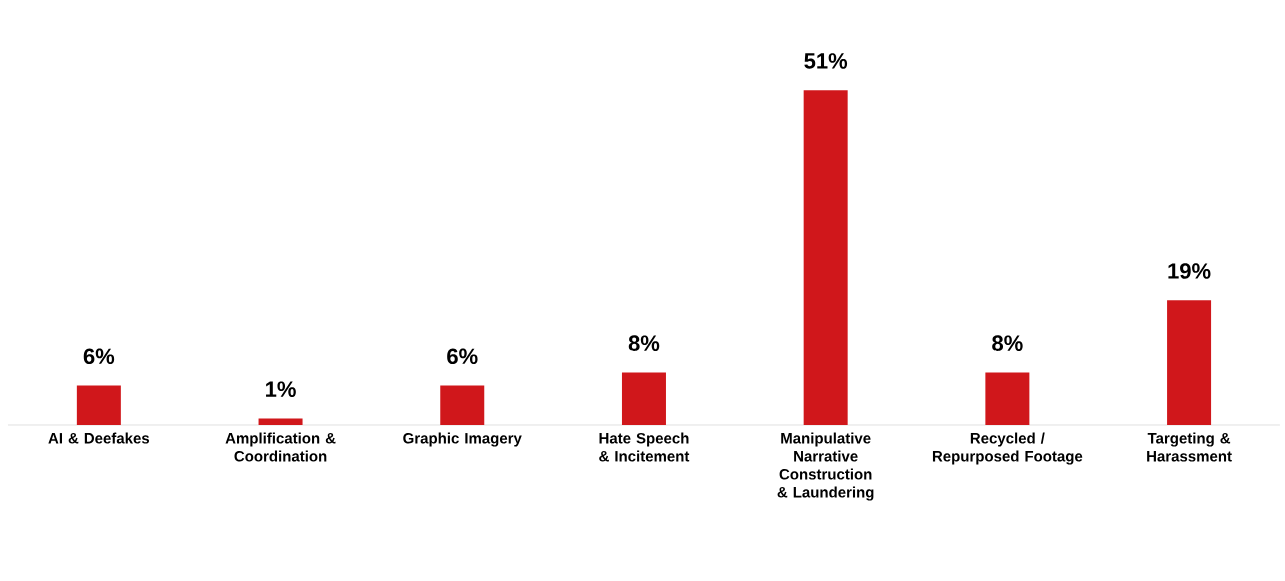 The image size is (1285, 581). I want to click on x-tick-label: Targeting & Harassment, so click(1189, 447).